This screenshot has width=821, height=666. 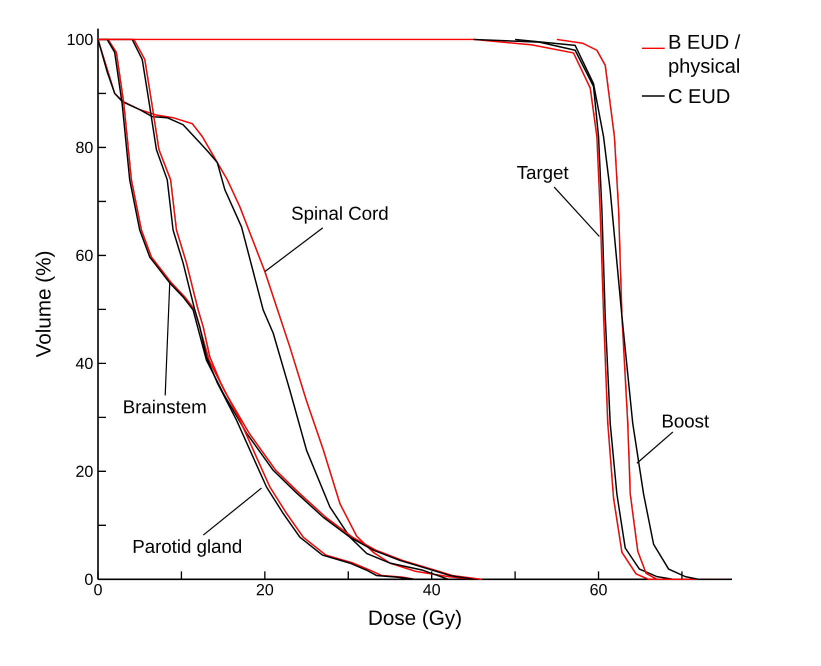 I want to click on legend-label: B EUD / physical, so click(x=704, y=55).